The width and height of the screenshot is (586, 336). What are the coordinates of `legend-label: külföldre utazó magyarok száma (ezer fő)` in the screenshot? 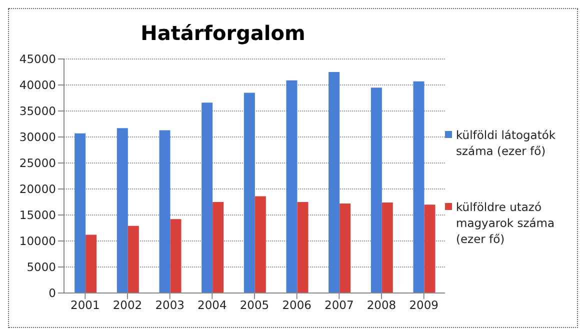 It's located at (506, 223).